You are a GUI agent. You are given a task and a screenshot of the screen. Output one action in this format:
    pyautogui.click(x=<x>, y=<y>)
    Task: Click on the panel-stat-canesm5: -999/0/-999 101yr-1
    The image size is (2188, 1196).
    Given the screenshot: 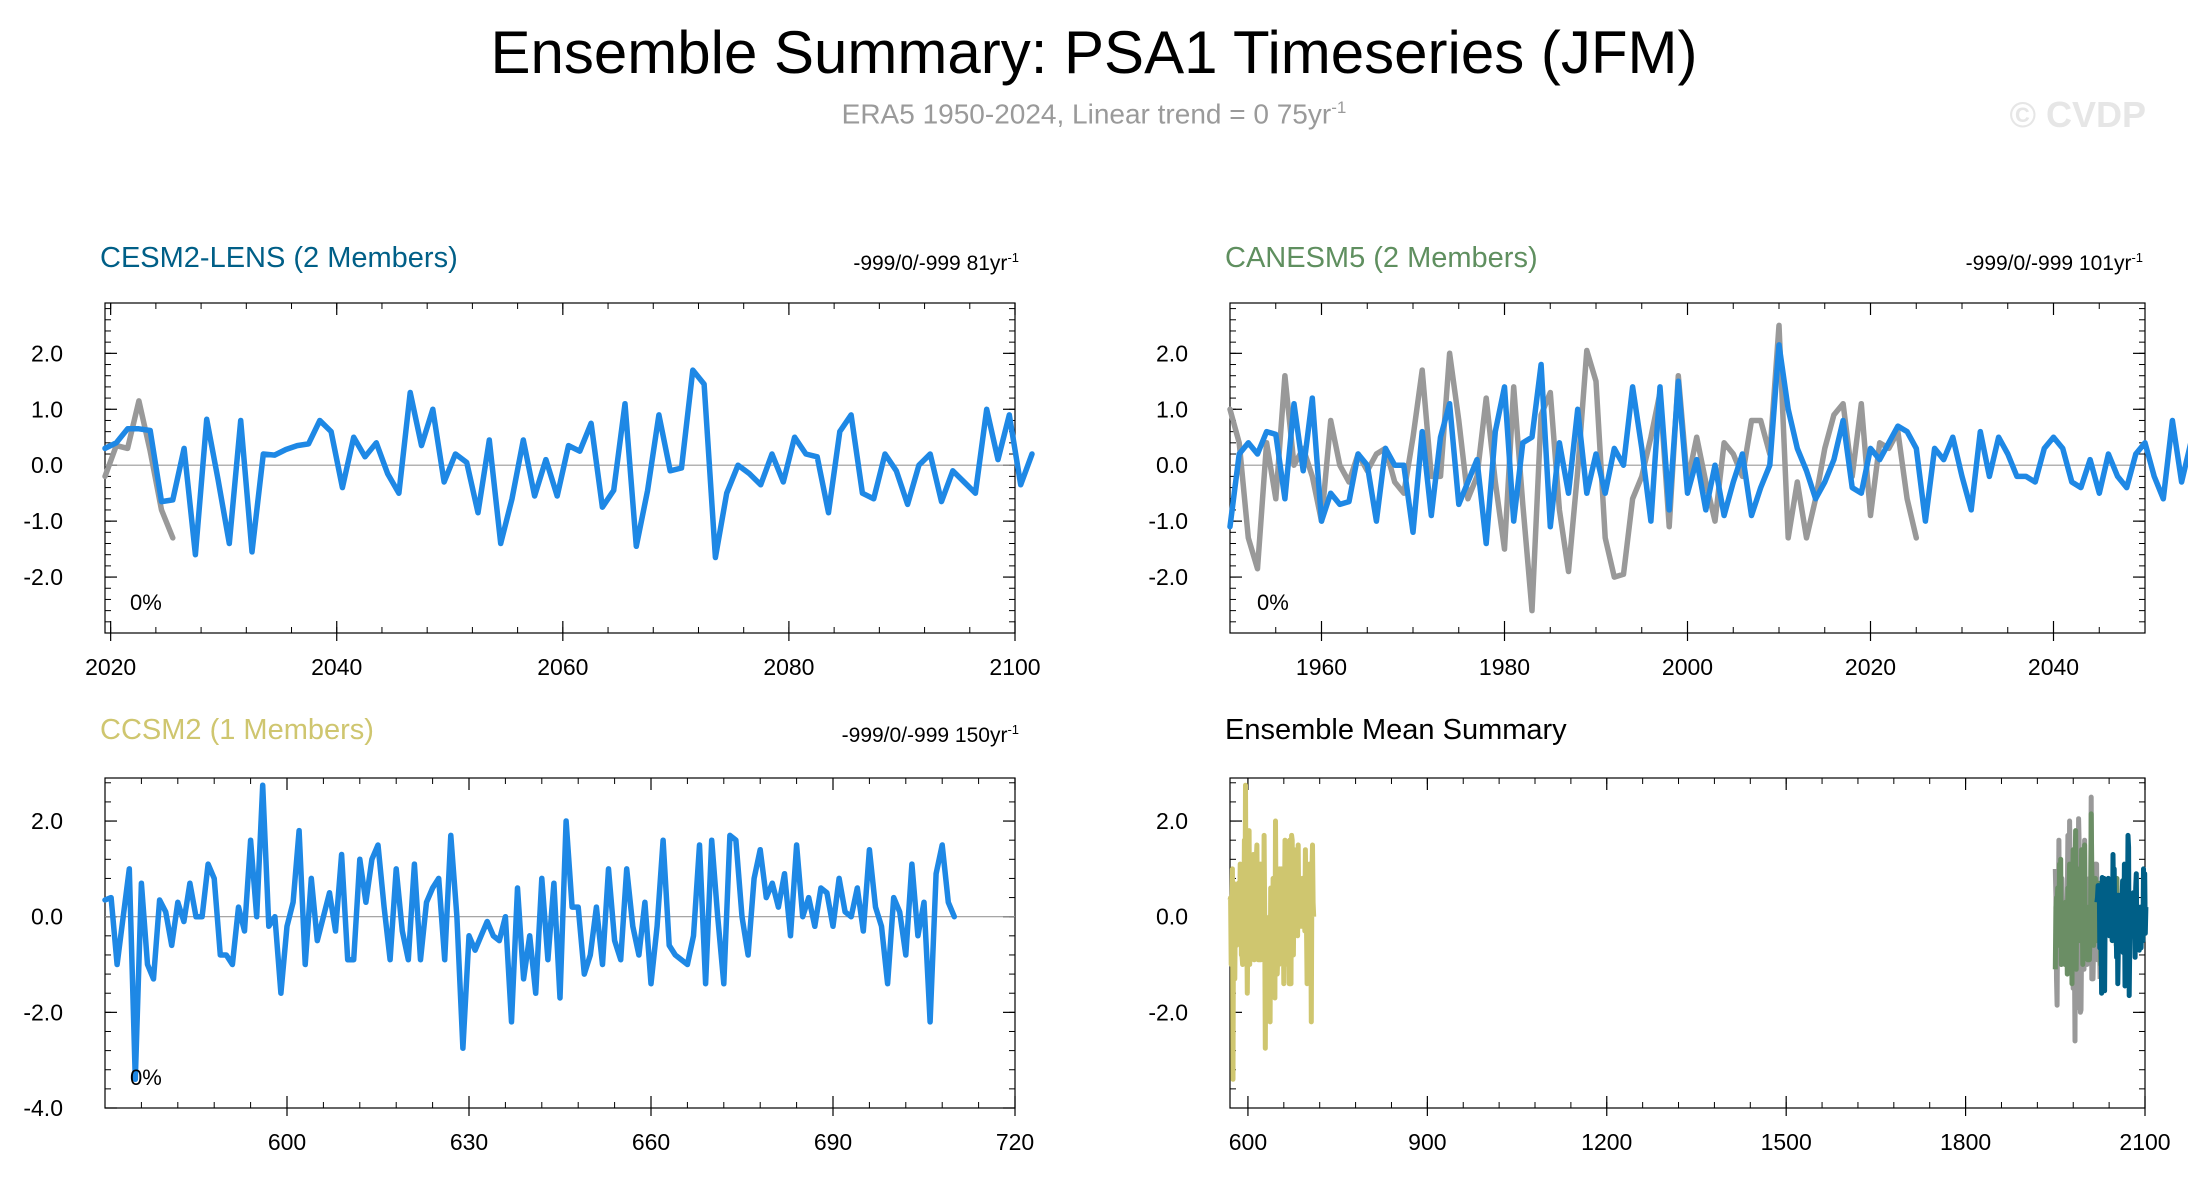 What is the action you would take?
    pyautogui.click(x=2054, y=263)
    